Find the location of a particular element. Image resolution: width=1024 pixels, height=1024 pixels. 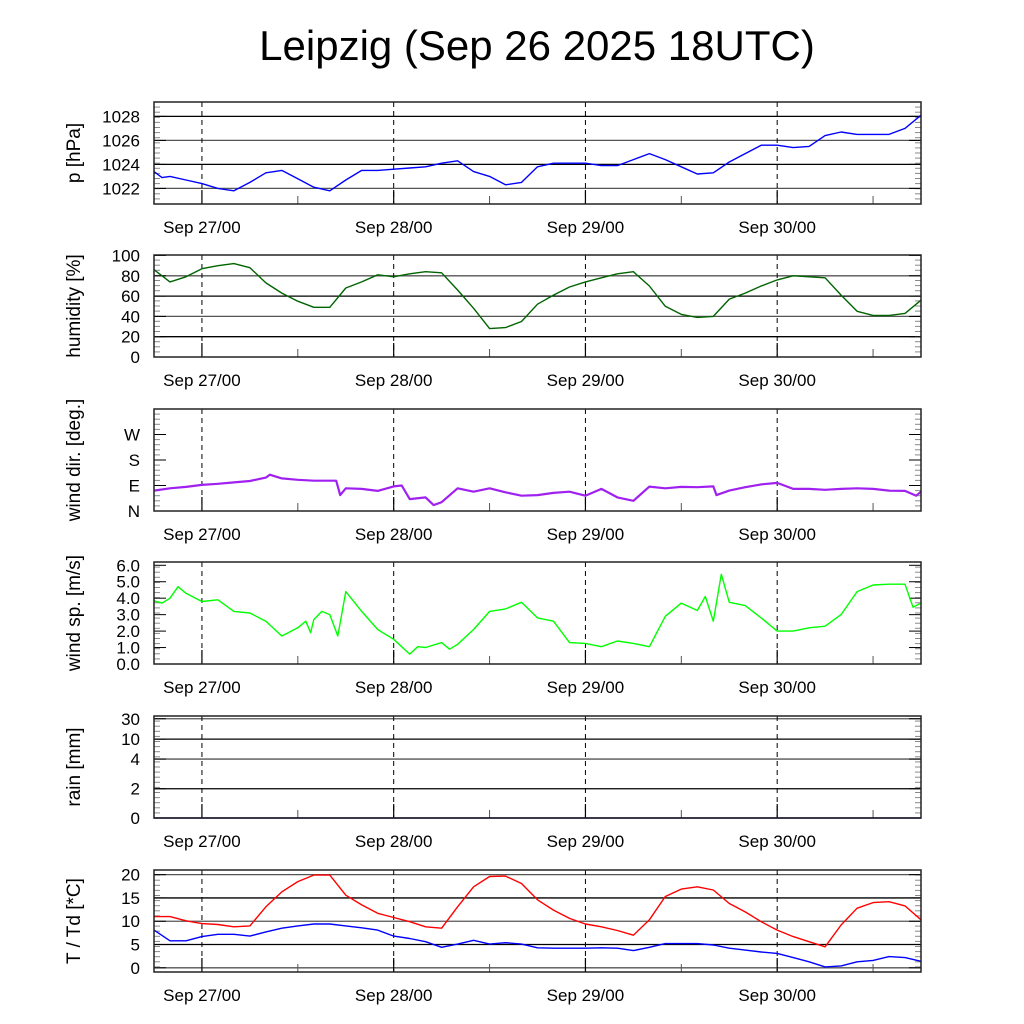

y-tick-label: E is located at coordinates (134, 486).